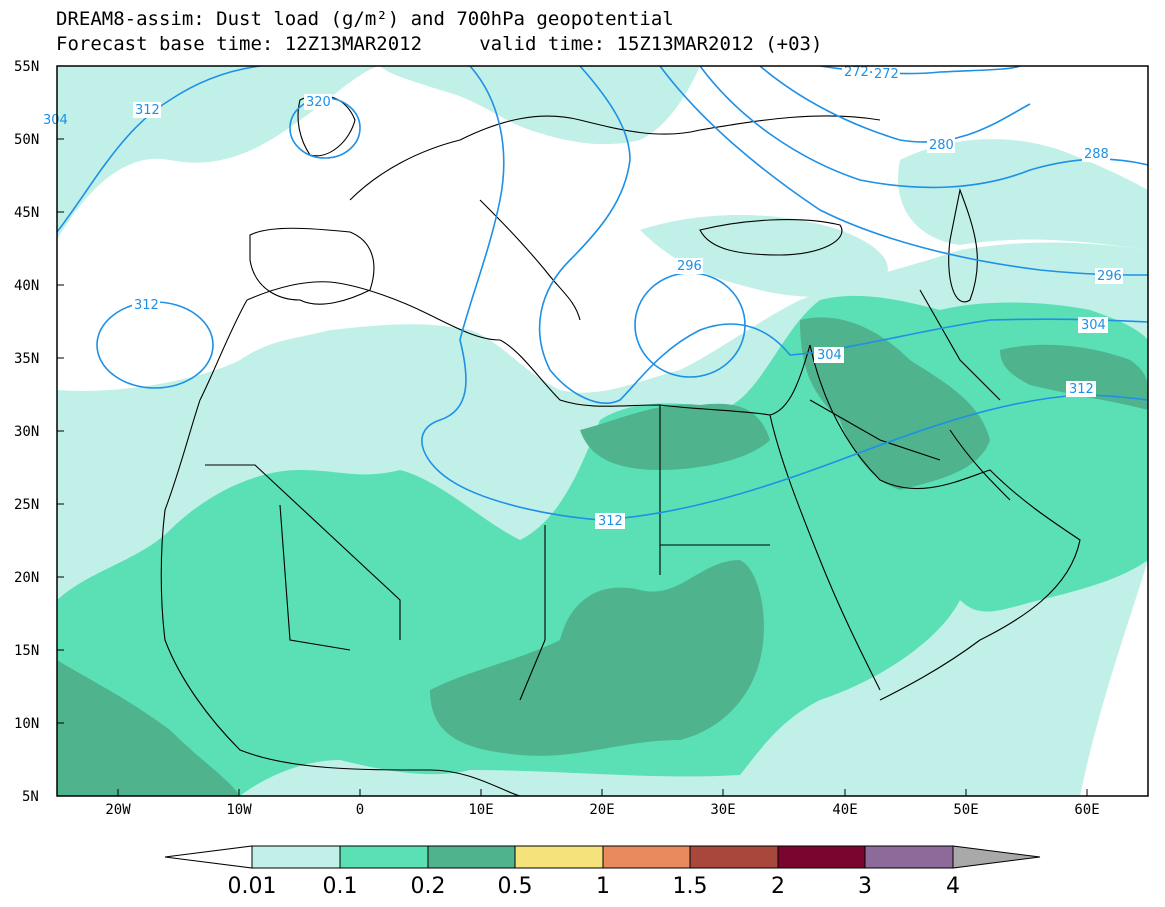 The height and width of the screenshot is (907, 1165). Describe the element at coordinates (515, 886) in the screenshot. I see `colorbar-label: 0.5` at that location.